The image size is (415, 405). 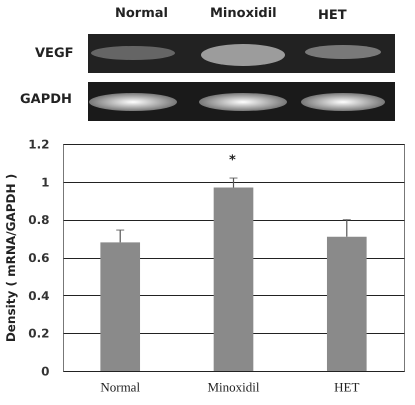 I want to click on x-tick-label: Normal, so click(x=120, y=387).